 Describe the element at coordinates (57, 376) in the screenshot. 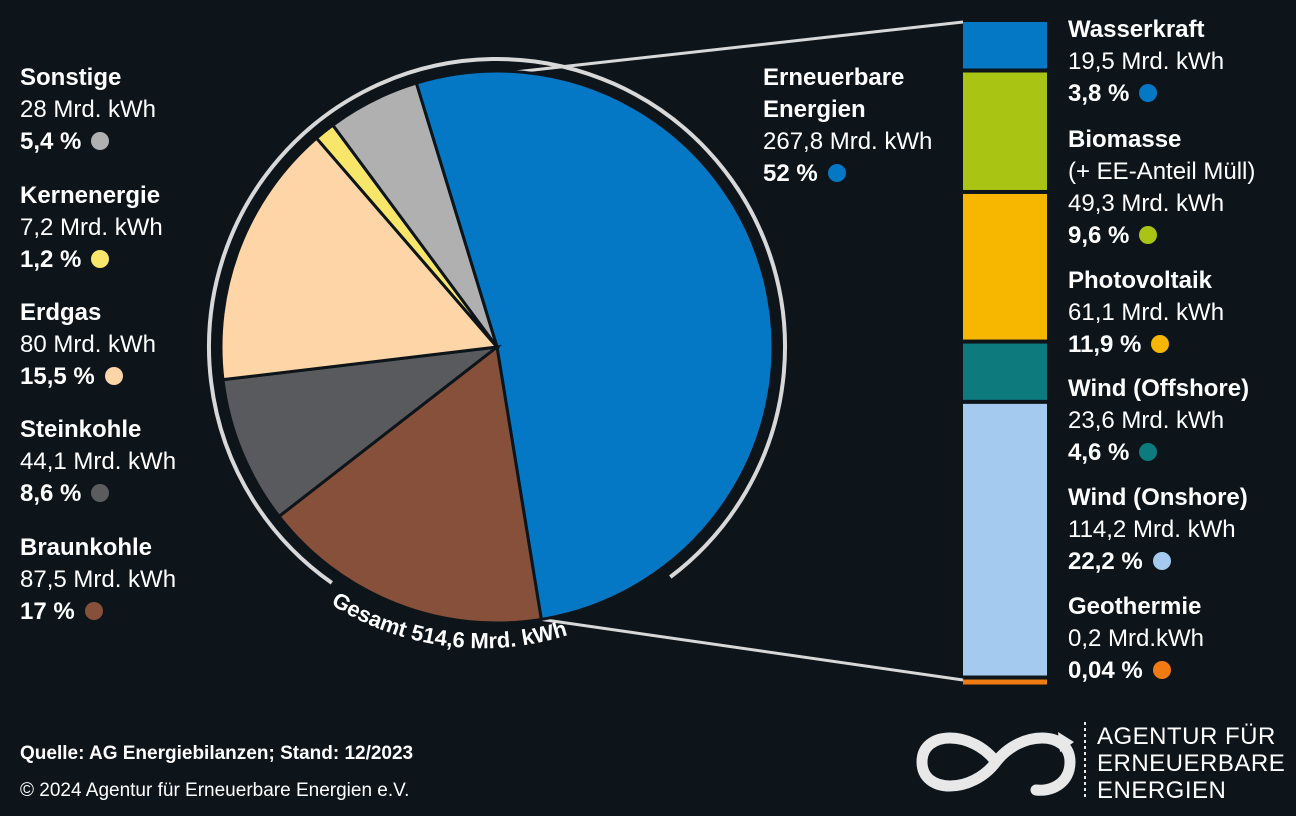

I see `slice-percent: 15,5 %` at that location.